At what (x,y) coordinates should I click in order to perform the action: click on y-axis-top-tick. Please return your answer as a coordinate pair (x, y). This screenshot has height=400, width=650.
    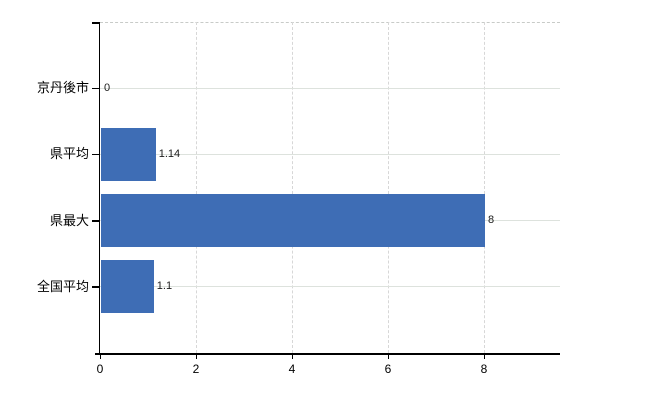
    Looking at the image, I should click on (95, 23).